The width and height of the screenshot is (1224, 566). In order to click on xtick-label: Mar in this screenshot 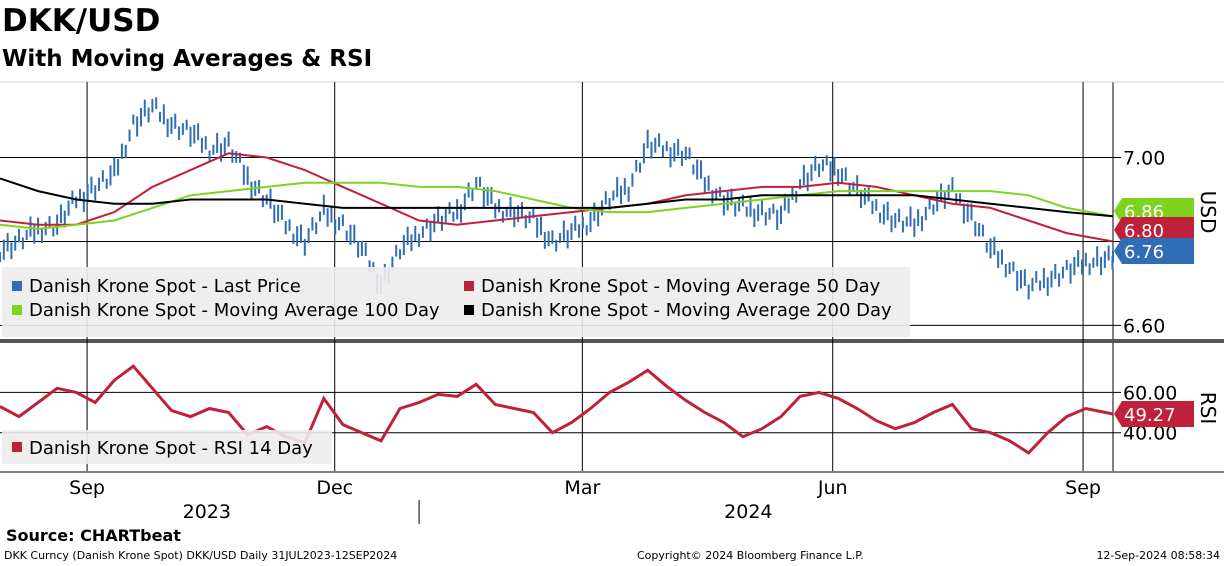, I will do `click(582, 488)`.